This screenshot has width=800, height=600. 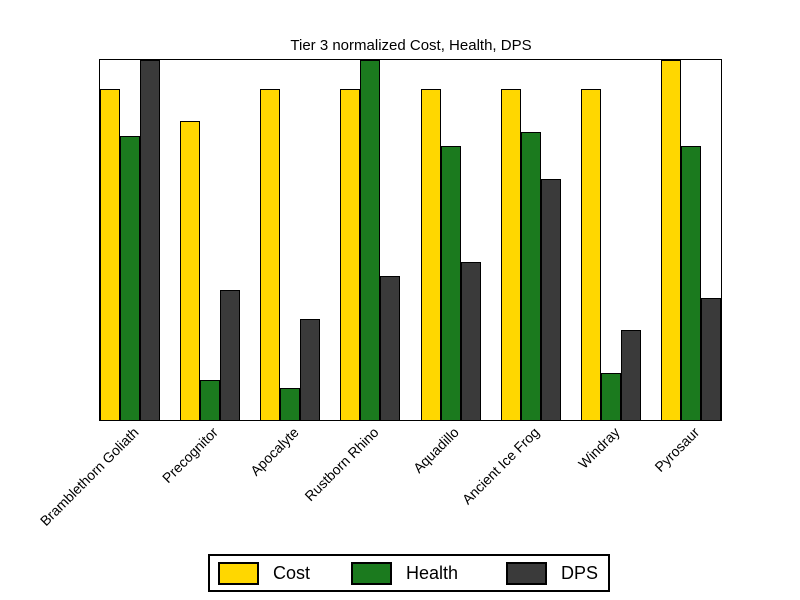 What do you see at coordinates (230, 355) in the screenshot?
I see `bar-dps-precognitor` at bounding box center [230, 355].